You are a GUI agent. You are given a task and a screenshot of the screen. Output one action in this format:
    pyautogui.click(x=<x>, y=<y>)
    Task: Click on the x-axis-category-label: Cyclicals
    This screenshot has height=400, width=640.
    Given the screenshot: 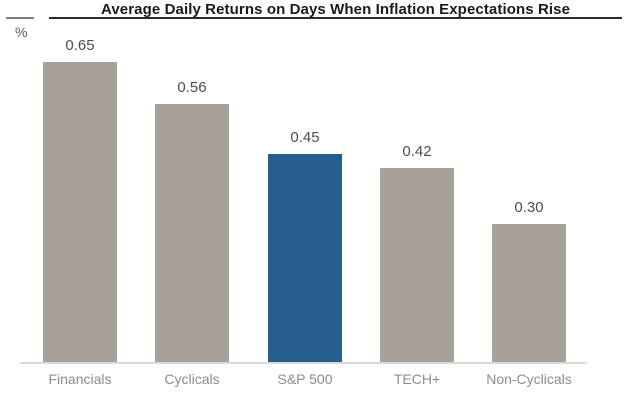 What is the action you would take?
    pyautogui.click(x=192, y=379)
    